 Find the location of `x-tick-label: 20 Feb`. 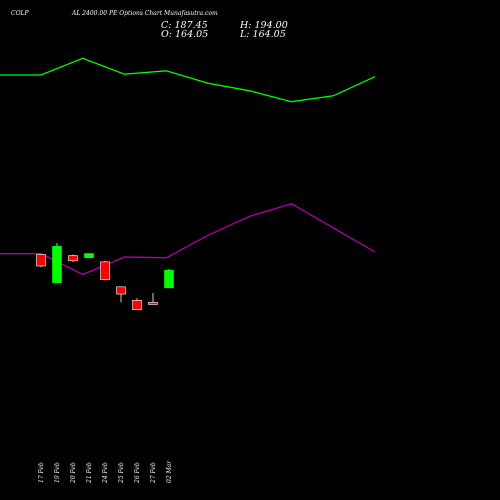

x-tick-label: 20 Feb is located at coordinates (73, 473).